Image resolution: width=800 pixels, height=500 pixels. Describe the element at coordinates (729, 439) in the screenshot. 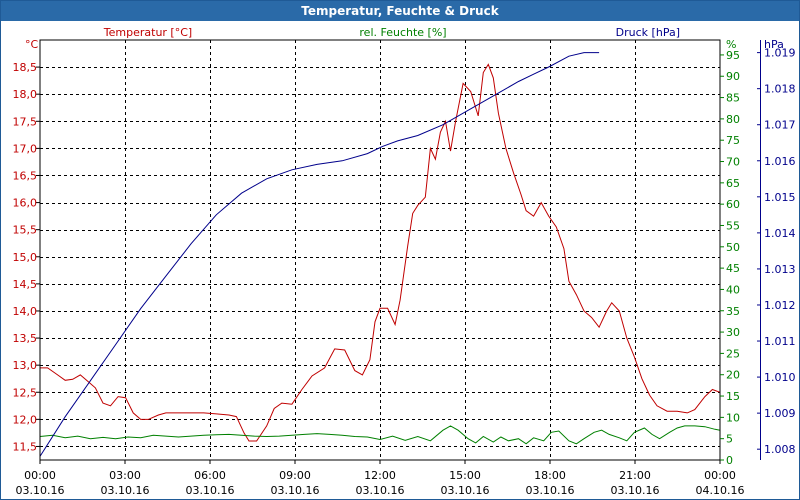

I see `humidity-tick-label-1: 5` at that location.